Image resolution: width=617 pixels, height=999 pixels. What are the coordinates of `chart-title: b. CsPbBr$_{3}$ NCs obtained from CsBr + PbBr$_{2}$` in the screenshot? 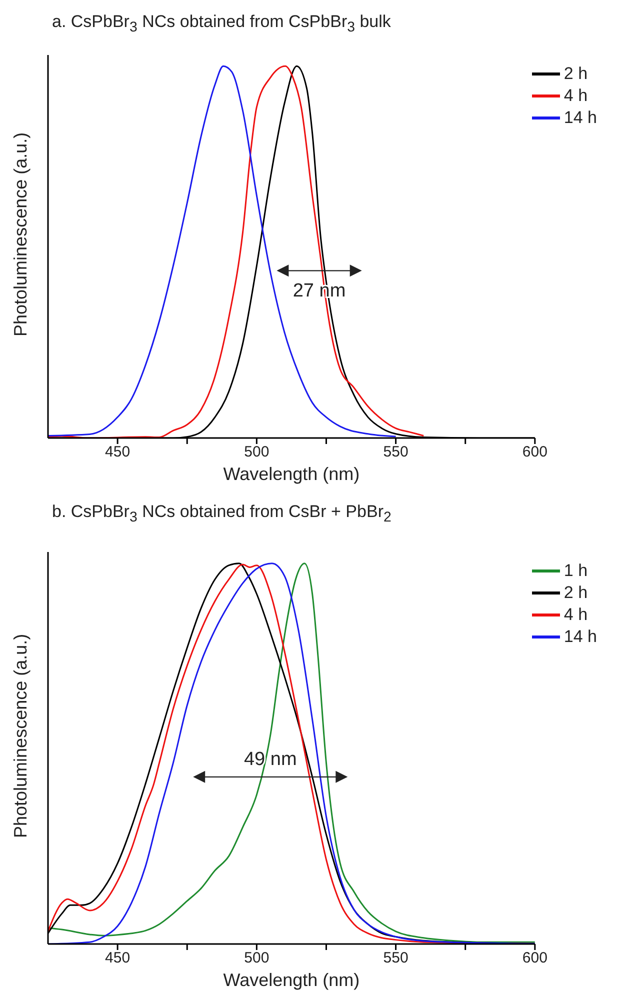 It's located at (222, 514).